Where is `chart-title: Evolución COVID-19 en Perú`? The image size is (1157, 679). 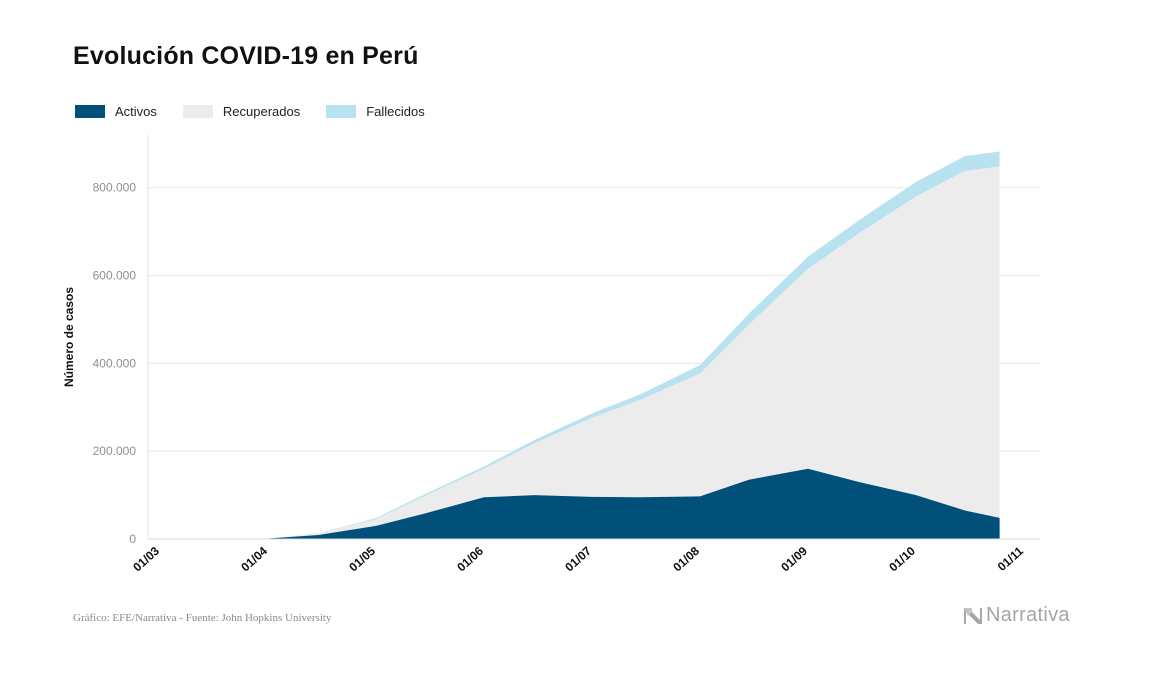
chart-title: Evolución COVID-19 en Perú is located at coordinates (246, 56).